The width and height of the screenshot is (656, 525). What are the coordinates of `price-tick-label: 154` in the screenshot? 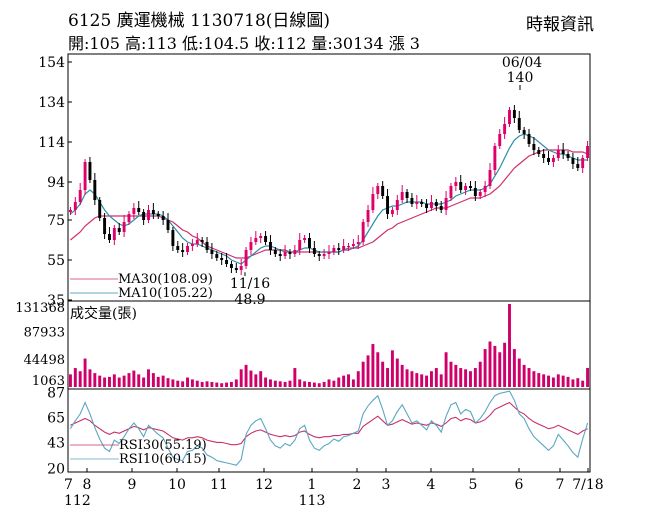 It's located at (51, 63).